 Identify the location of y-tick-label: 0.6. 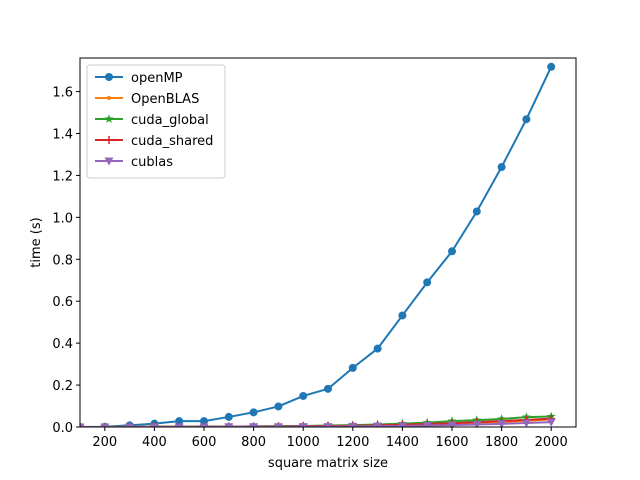
(62, 302).